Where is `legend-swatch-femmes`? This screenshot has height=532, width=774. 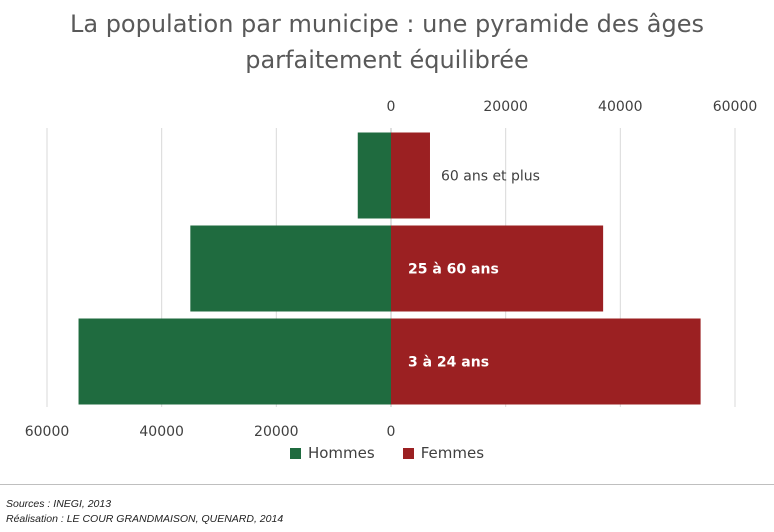
legend-swatch-femmes is located at coordinates (408, 453).